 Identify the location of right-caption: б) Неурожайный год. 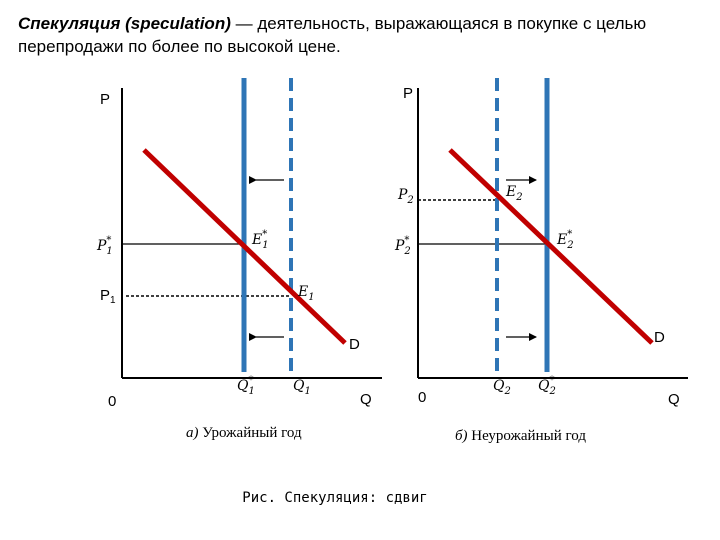
(520, 436).